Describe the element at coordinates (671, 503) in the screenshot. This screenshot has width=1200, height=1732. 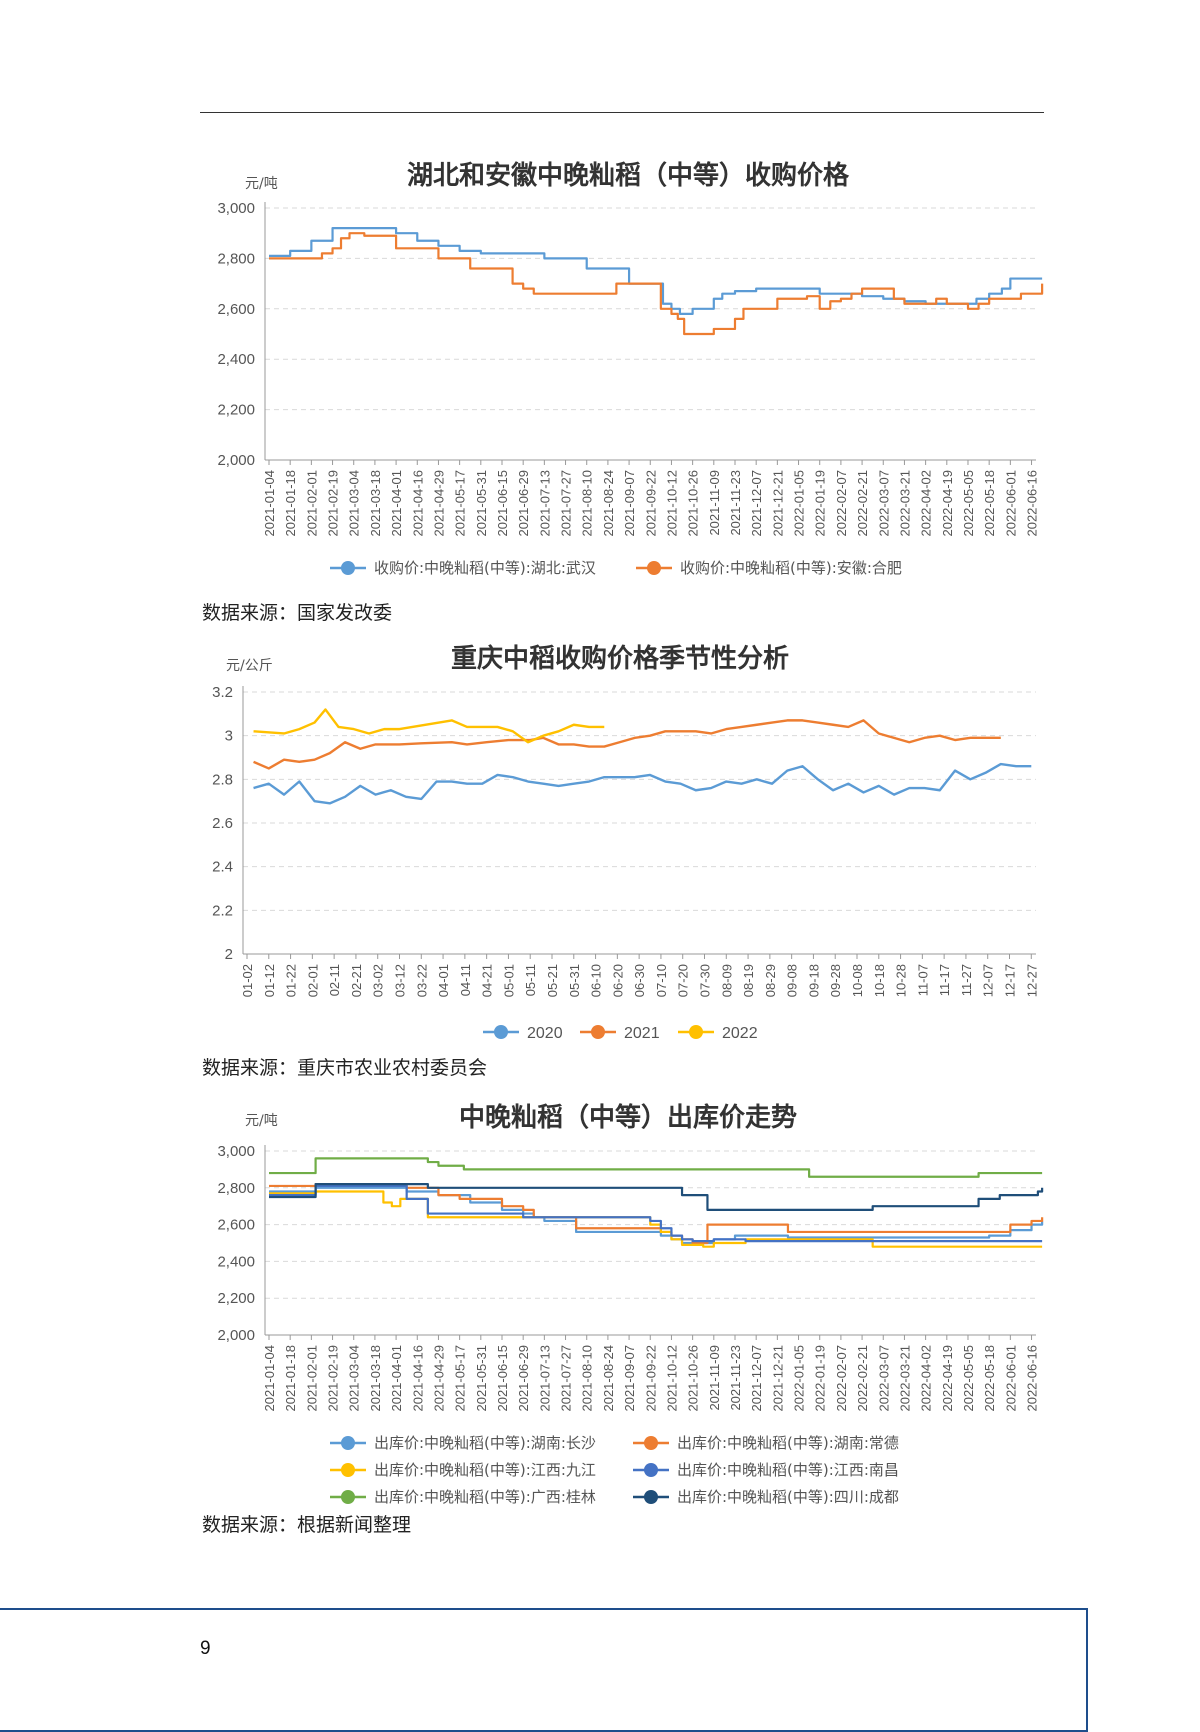
I see `x-tick-label: 2021-10-12` at that location.